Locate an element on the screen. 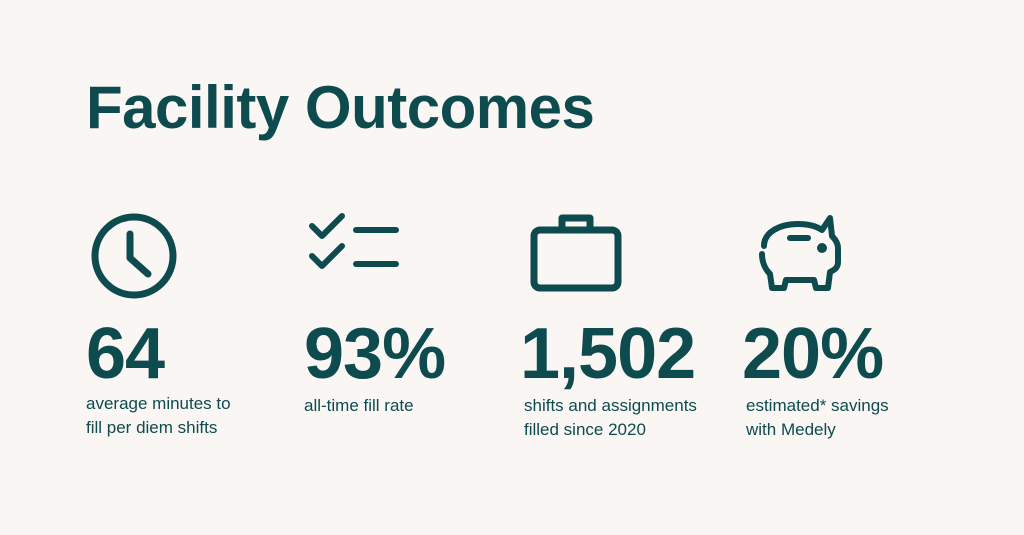 Image resolution: width=1024 pixels, height=535 pixels. stat-caption: estimated* savings with Medely is located at coordinates (817, 418).